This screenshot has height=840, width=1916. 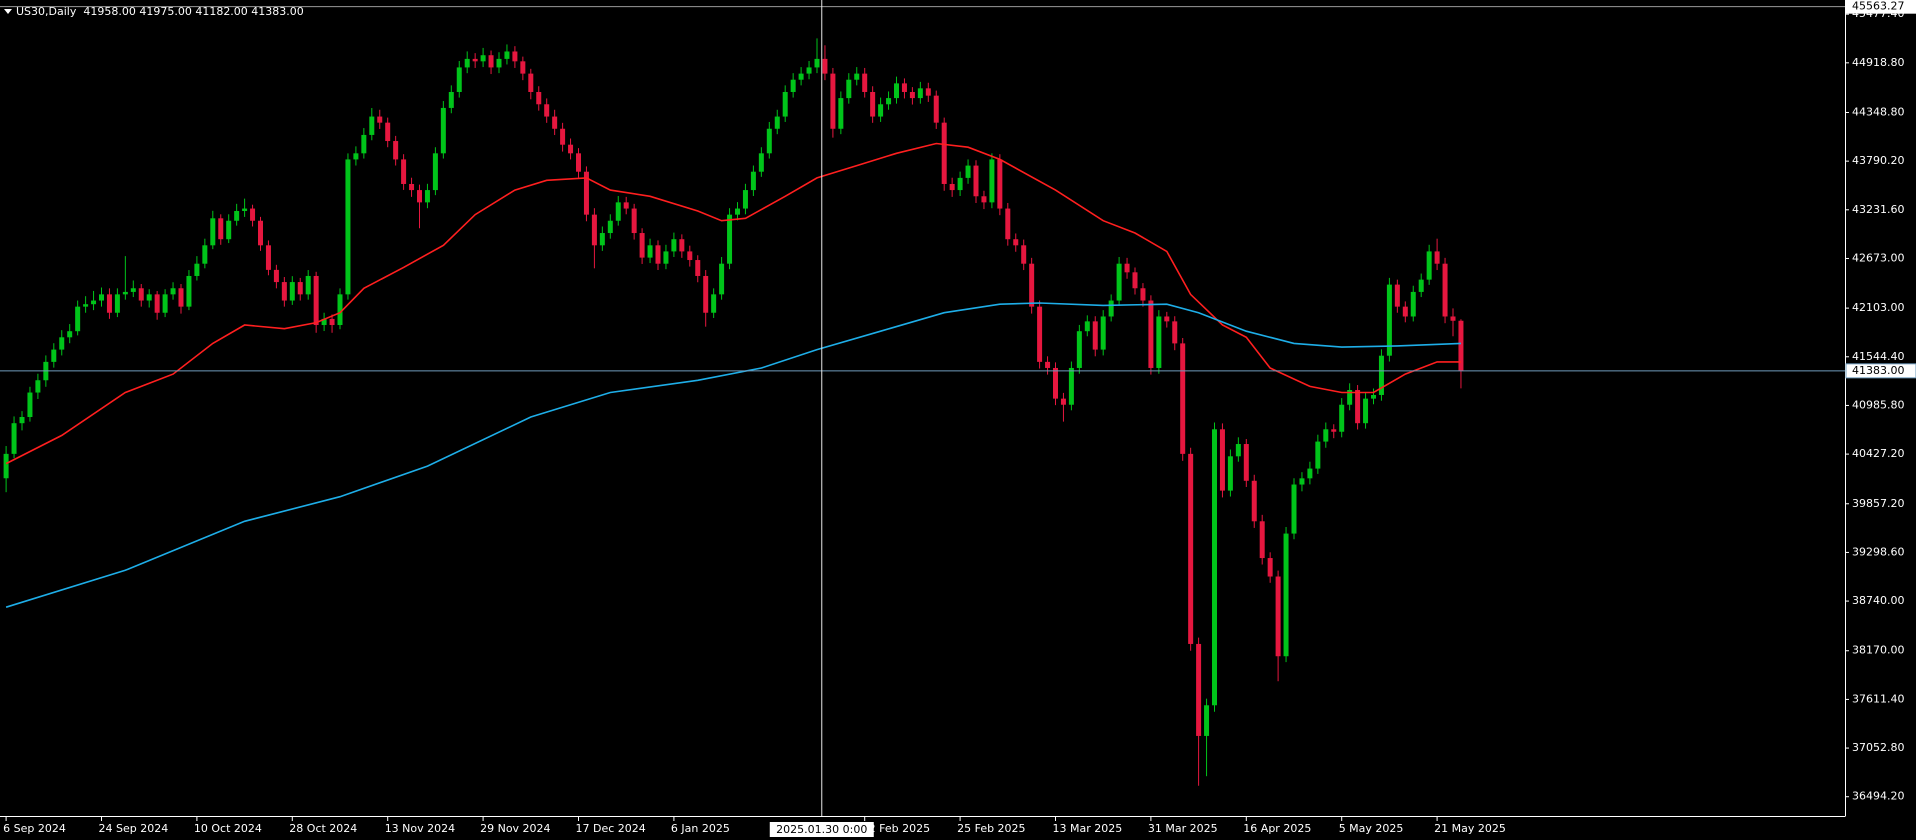 I want to click on x-tick-label: 16 Apr 2025, so click(x=1277, y=828).